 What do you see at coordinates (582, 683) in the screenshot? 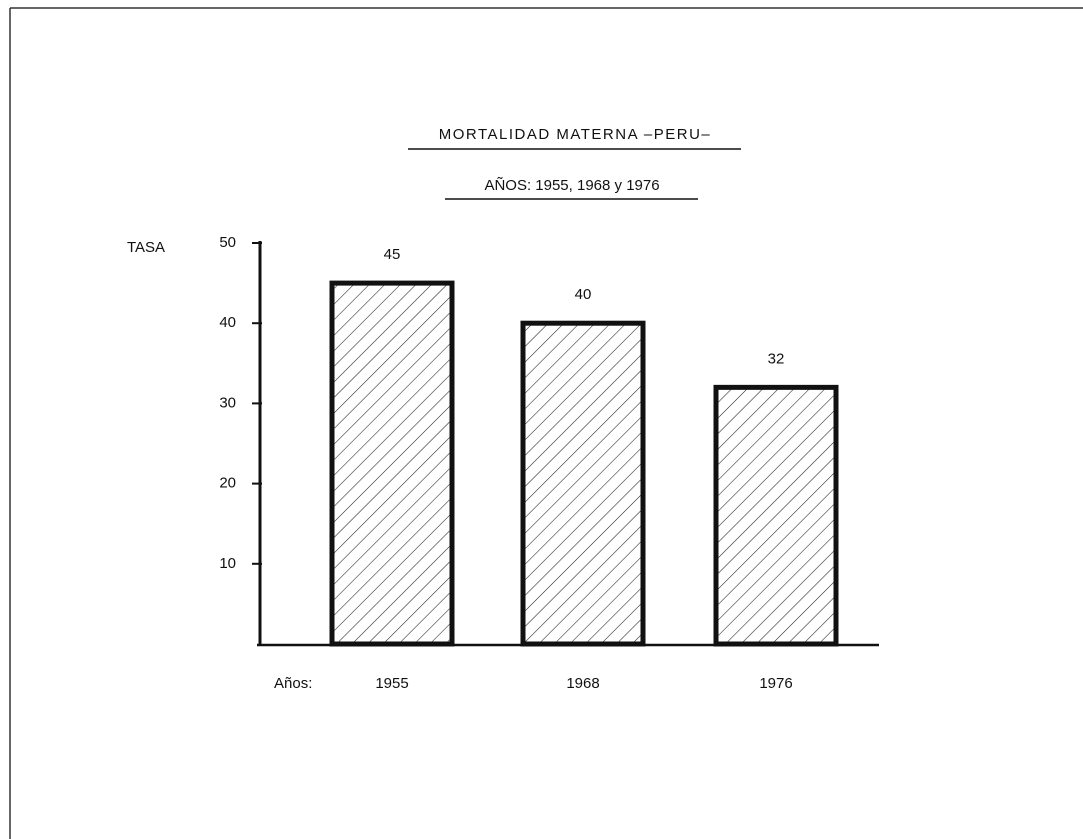
I see `x-tick-label: 1968` at bounding box center [582, 683].